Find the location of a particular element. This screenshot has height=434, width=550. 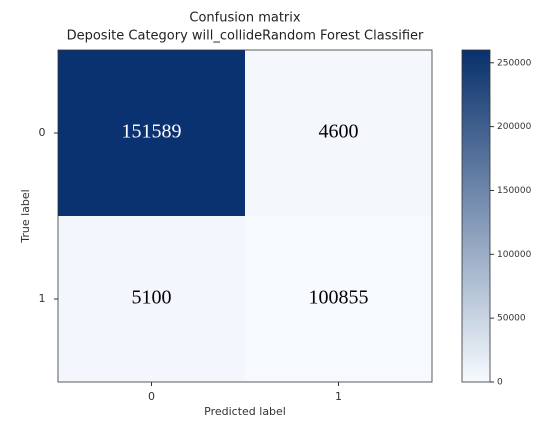

x-axis-label: Predicted label is located at coordinates (245, 411).